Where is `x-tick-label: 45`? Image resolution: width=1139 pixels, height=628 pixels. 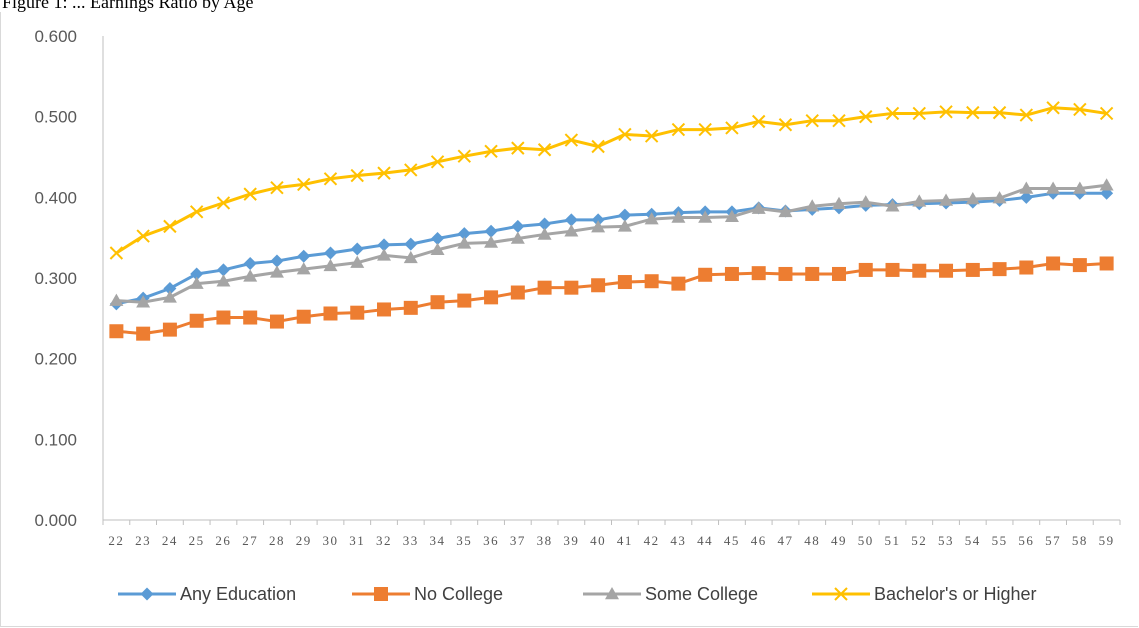
x-tick-label: 45 is located at coordinates (732, 540).